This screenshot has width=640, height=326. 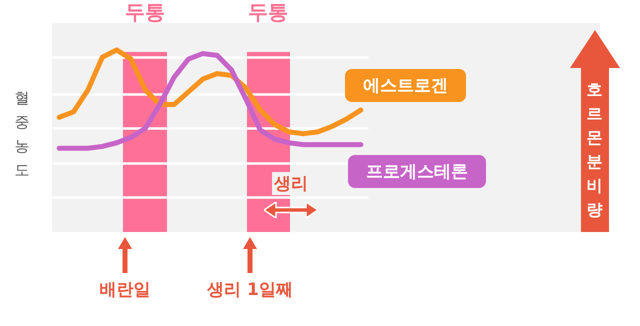 What do you see at coordinates (250, 290) in the screenshot?
I see `text: 생리 1일째` at bounding box center [250, 290].